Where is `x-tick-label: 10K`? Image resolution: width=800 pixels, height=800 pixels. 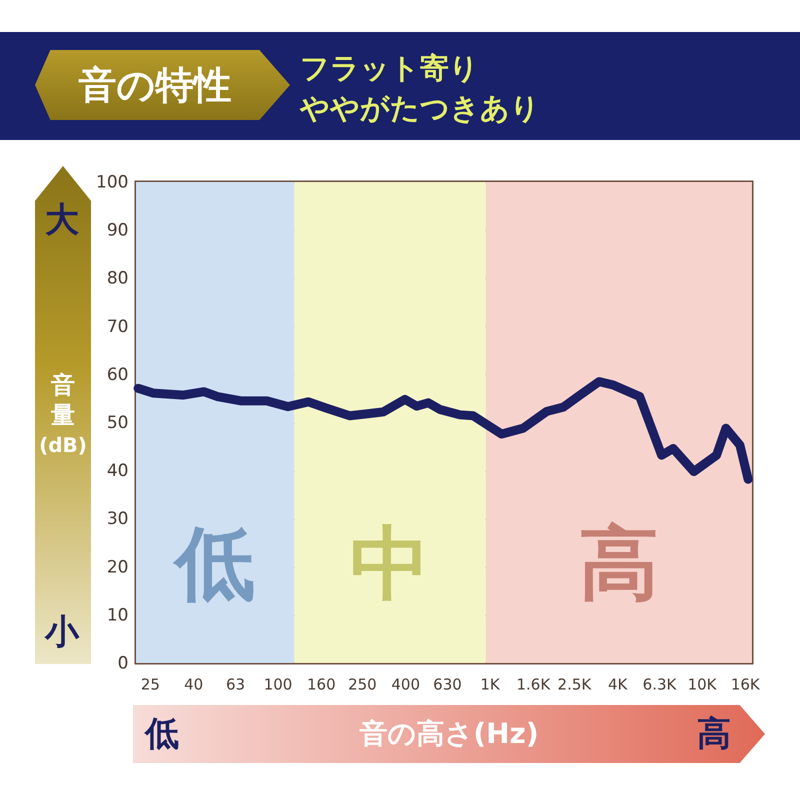 x-tick-label: 10K is located at coordinates (703, 685).